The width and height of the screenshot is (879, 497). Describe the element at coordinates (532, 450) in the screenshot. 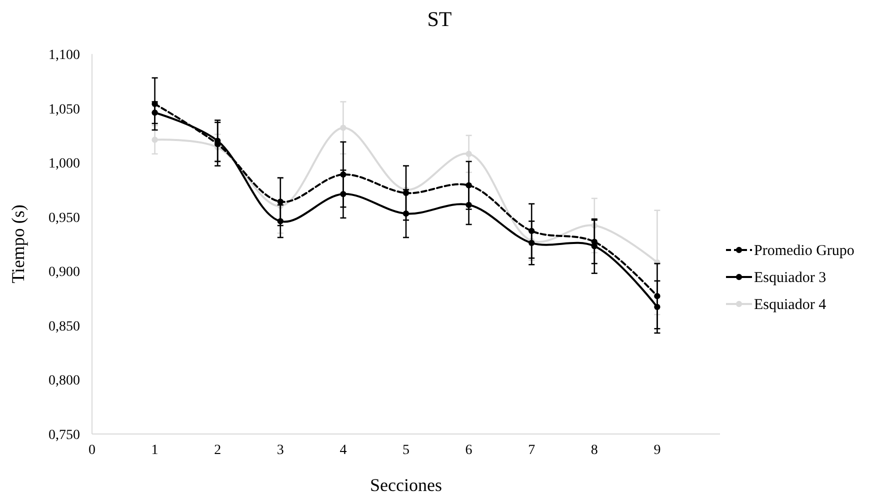

I see `x-tick-label: 7` at that location.